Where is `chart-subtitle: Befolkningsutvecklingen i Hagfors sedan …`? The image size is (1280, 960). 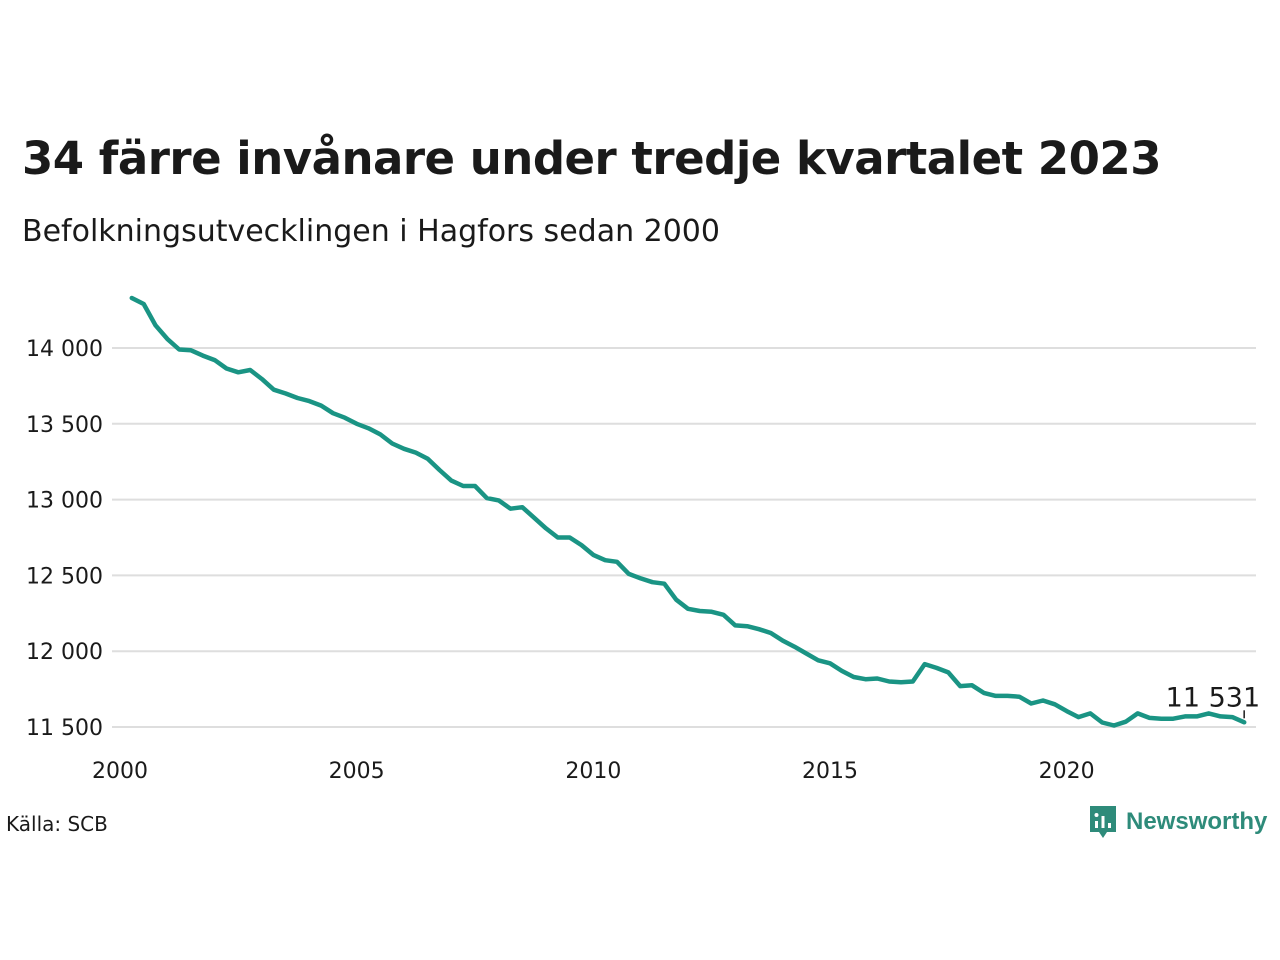
chart-subtitle: Befolkningsutvecklingen i Hagfors sedan … is located at coordinates (371, 231).